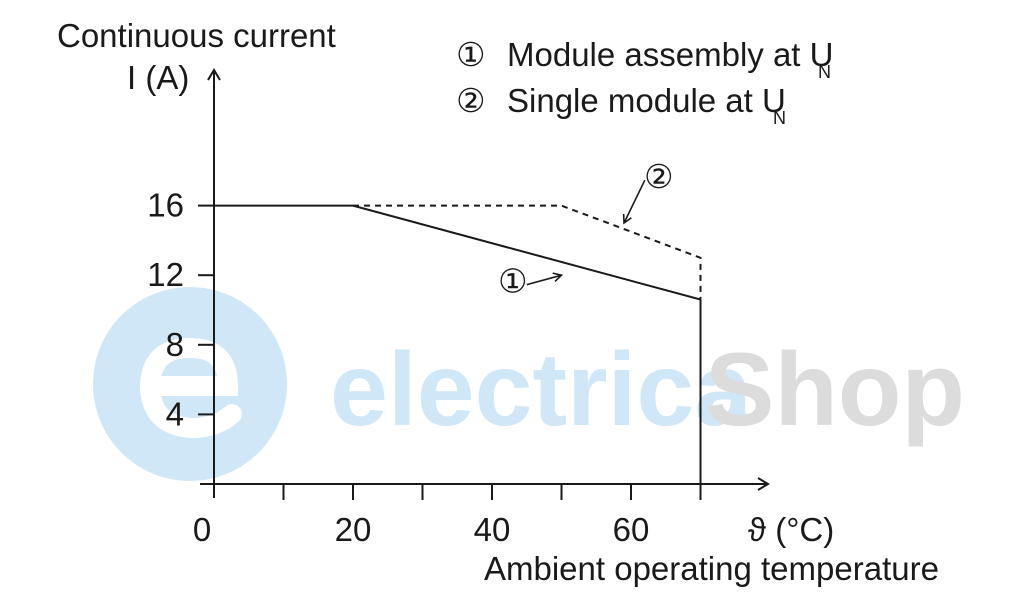  Describe the element at coordinates (631, 529) in the screenshot. I see `x-tick-label: 60` at that location.